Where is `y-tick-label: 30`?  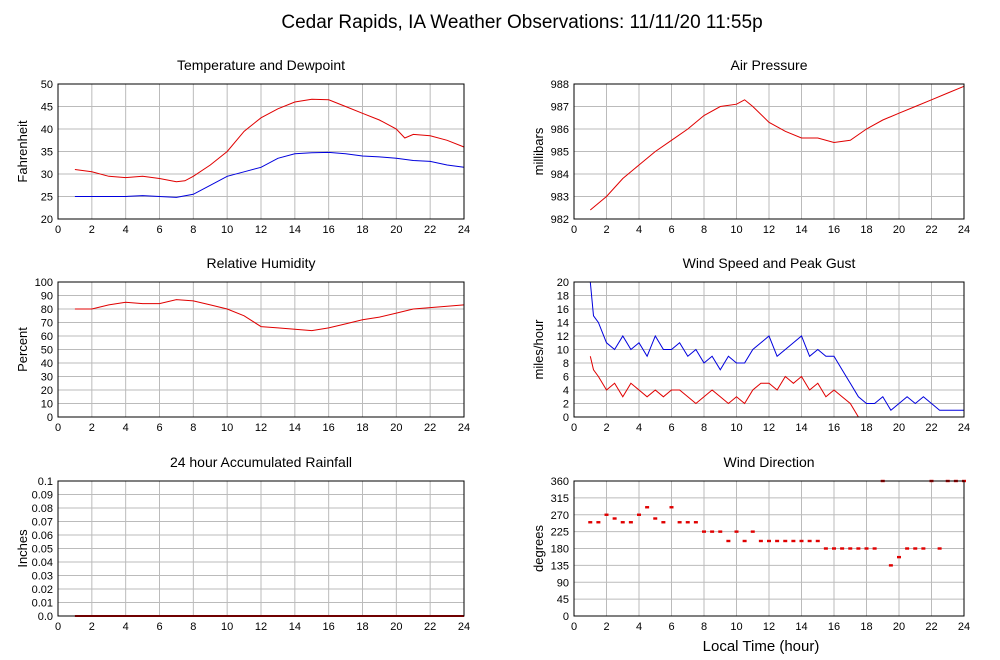 y-tick-label: 30 is located at coordinates (47, 378).